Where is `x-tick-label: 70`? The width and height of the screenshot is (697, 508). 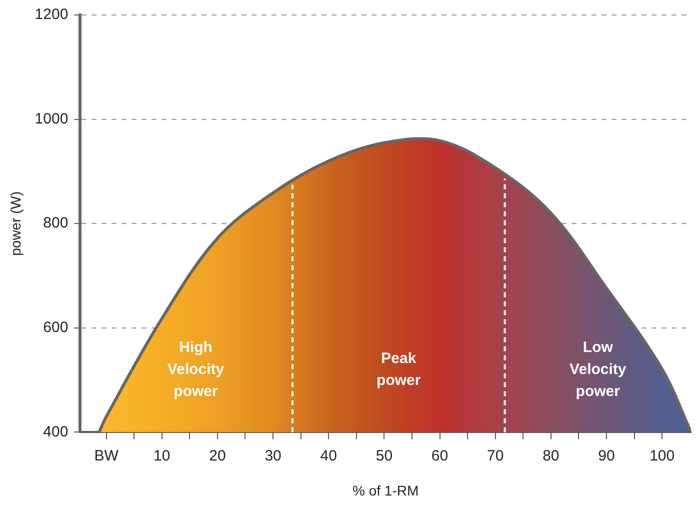
x-tick-label: 70 is located at coordinates (495, 455).